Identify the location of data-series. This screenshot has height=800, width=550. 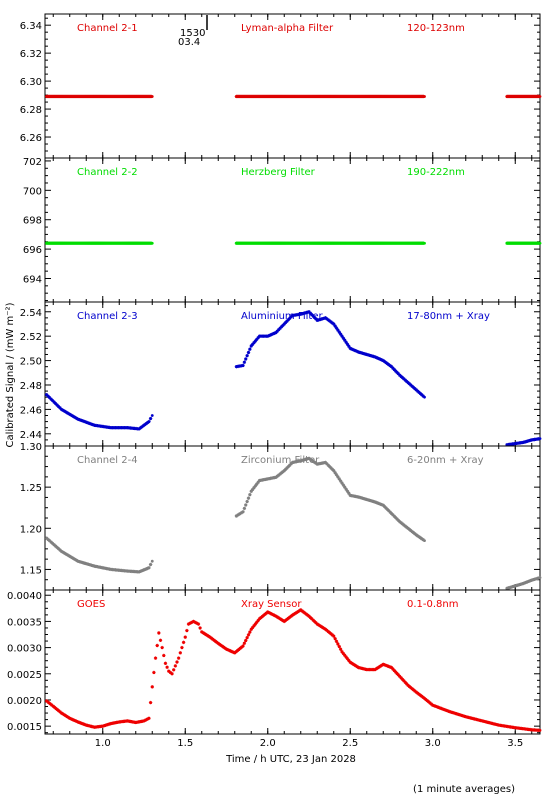
(293, 96).